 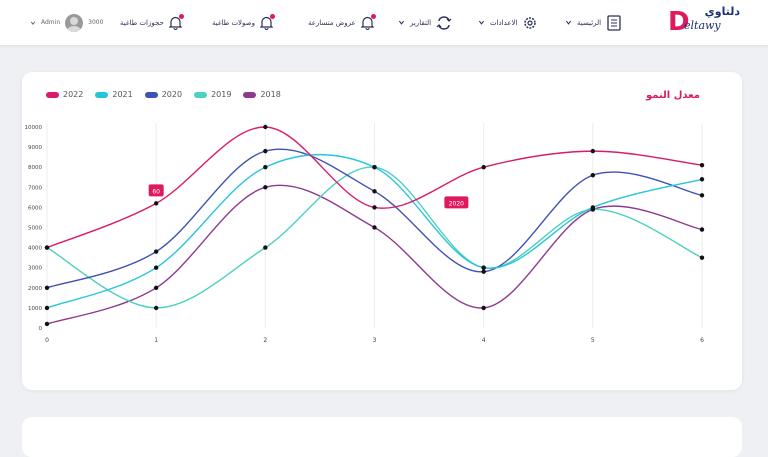 What do you see at coordinates (35, 148) in the screenshot?
I see `y-tick-label: 9000` at bounding box center [35, 148].